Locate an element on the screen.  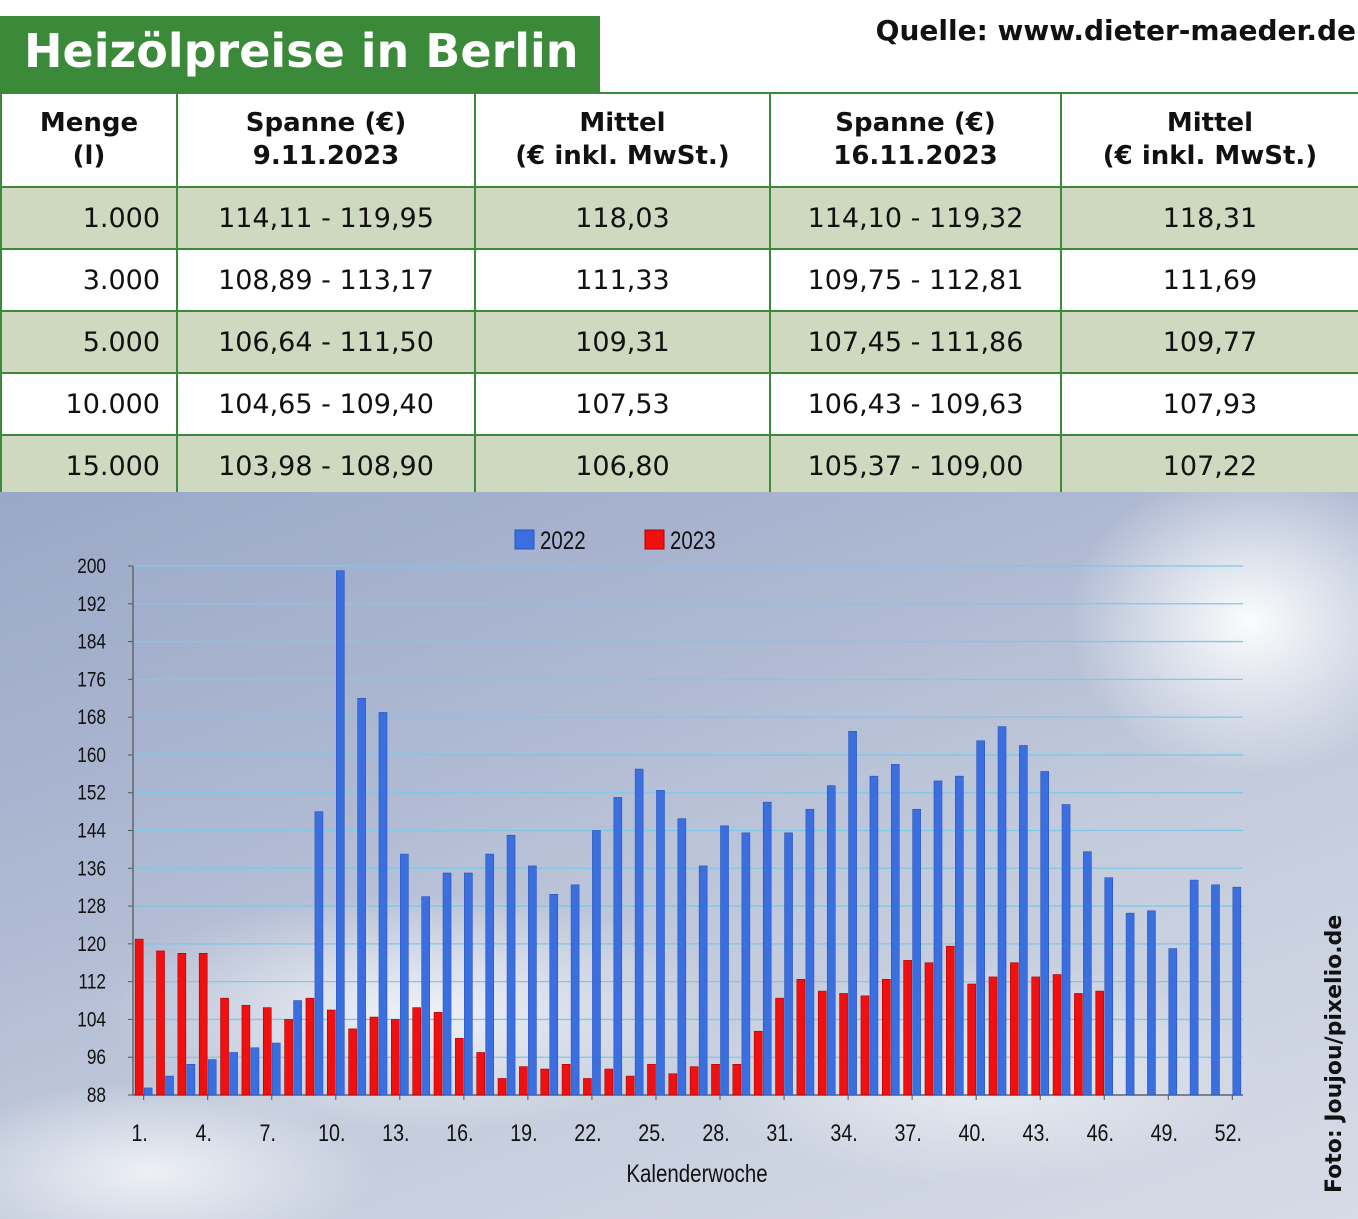
x-tick-label: 10. is located at coordinates (331, 1132).